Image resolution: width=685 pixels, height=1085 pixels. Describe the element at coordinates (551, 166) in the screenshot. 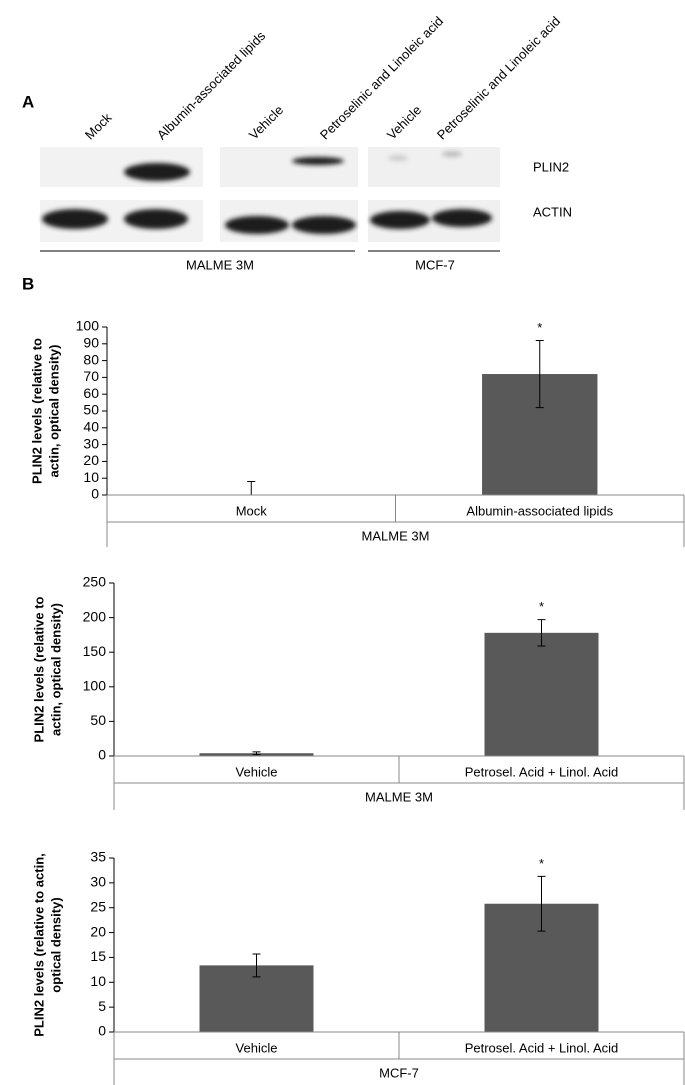

I see `row-label: PLIN2` at that location.